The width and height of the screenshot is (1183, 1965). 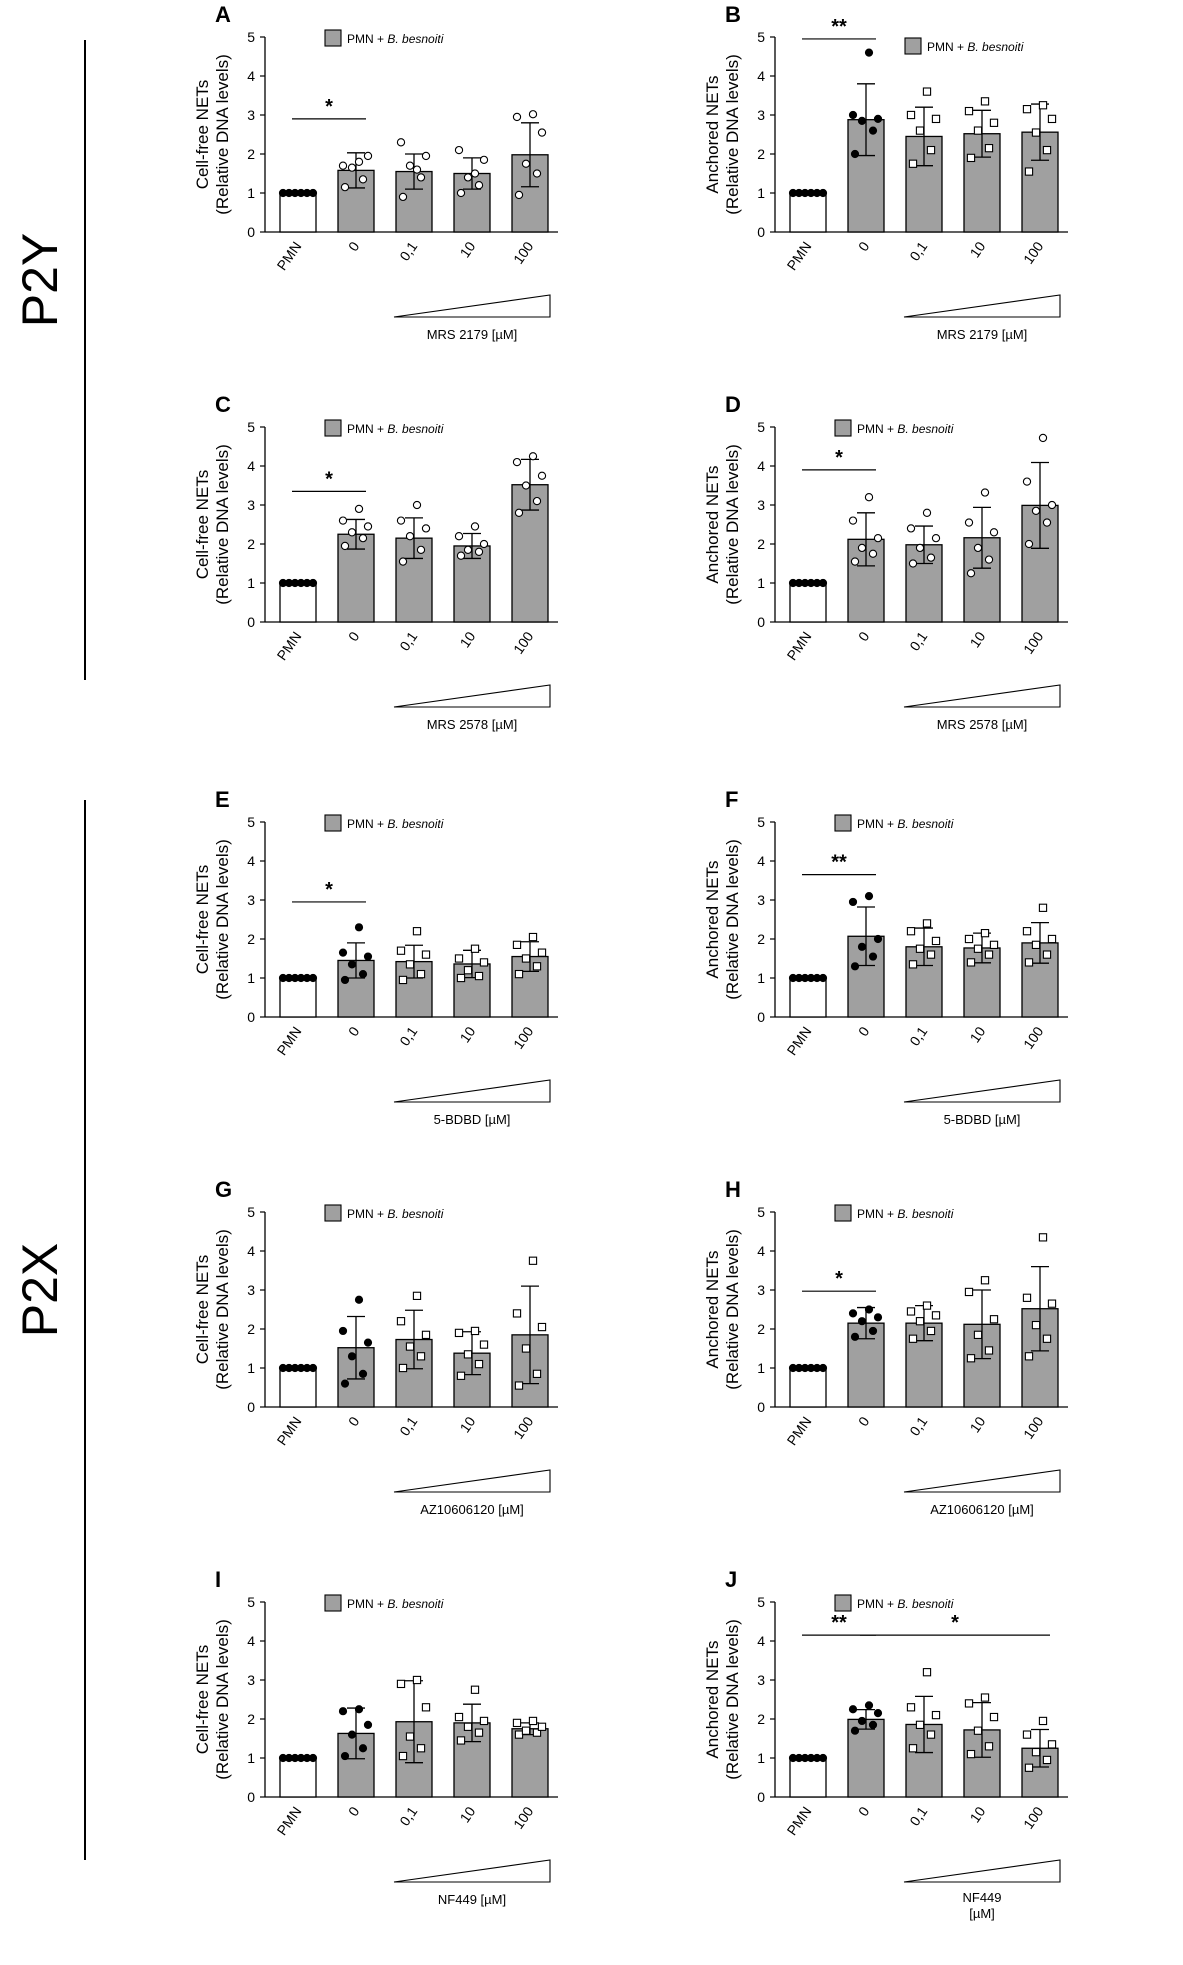 What do you see at coordinates (798, 646) in the screenshot?
I see `x-tick-label: PMN` at bounding box center [798, 646].